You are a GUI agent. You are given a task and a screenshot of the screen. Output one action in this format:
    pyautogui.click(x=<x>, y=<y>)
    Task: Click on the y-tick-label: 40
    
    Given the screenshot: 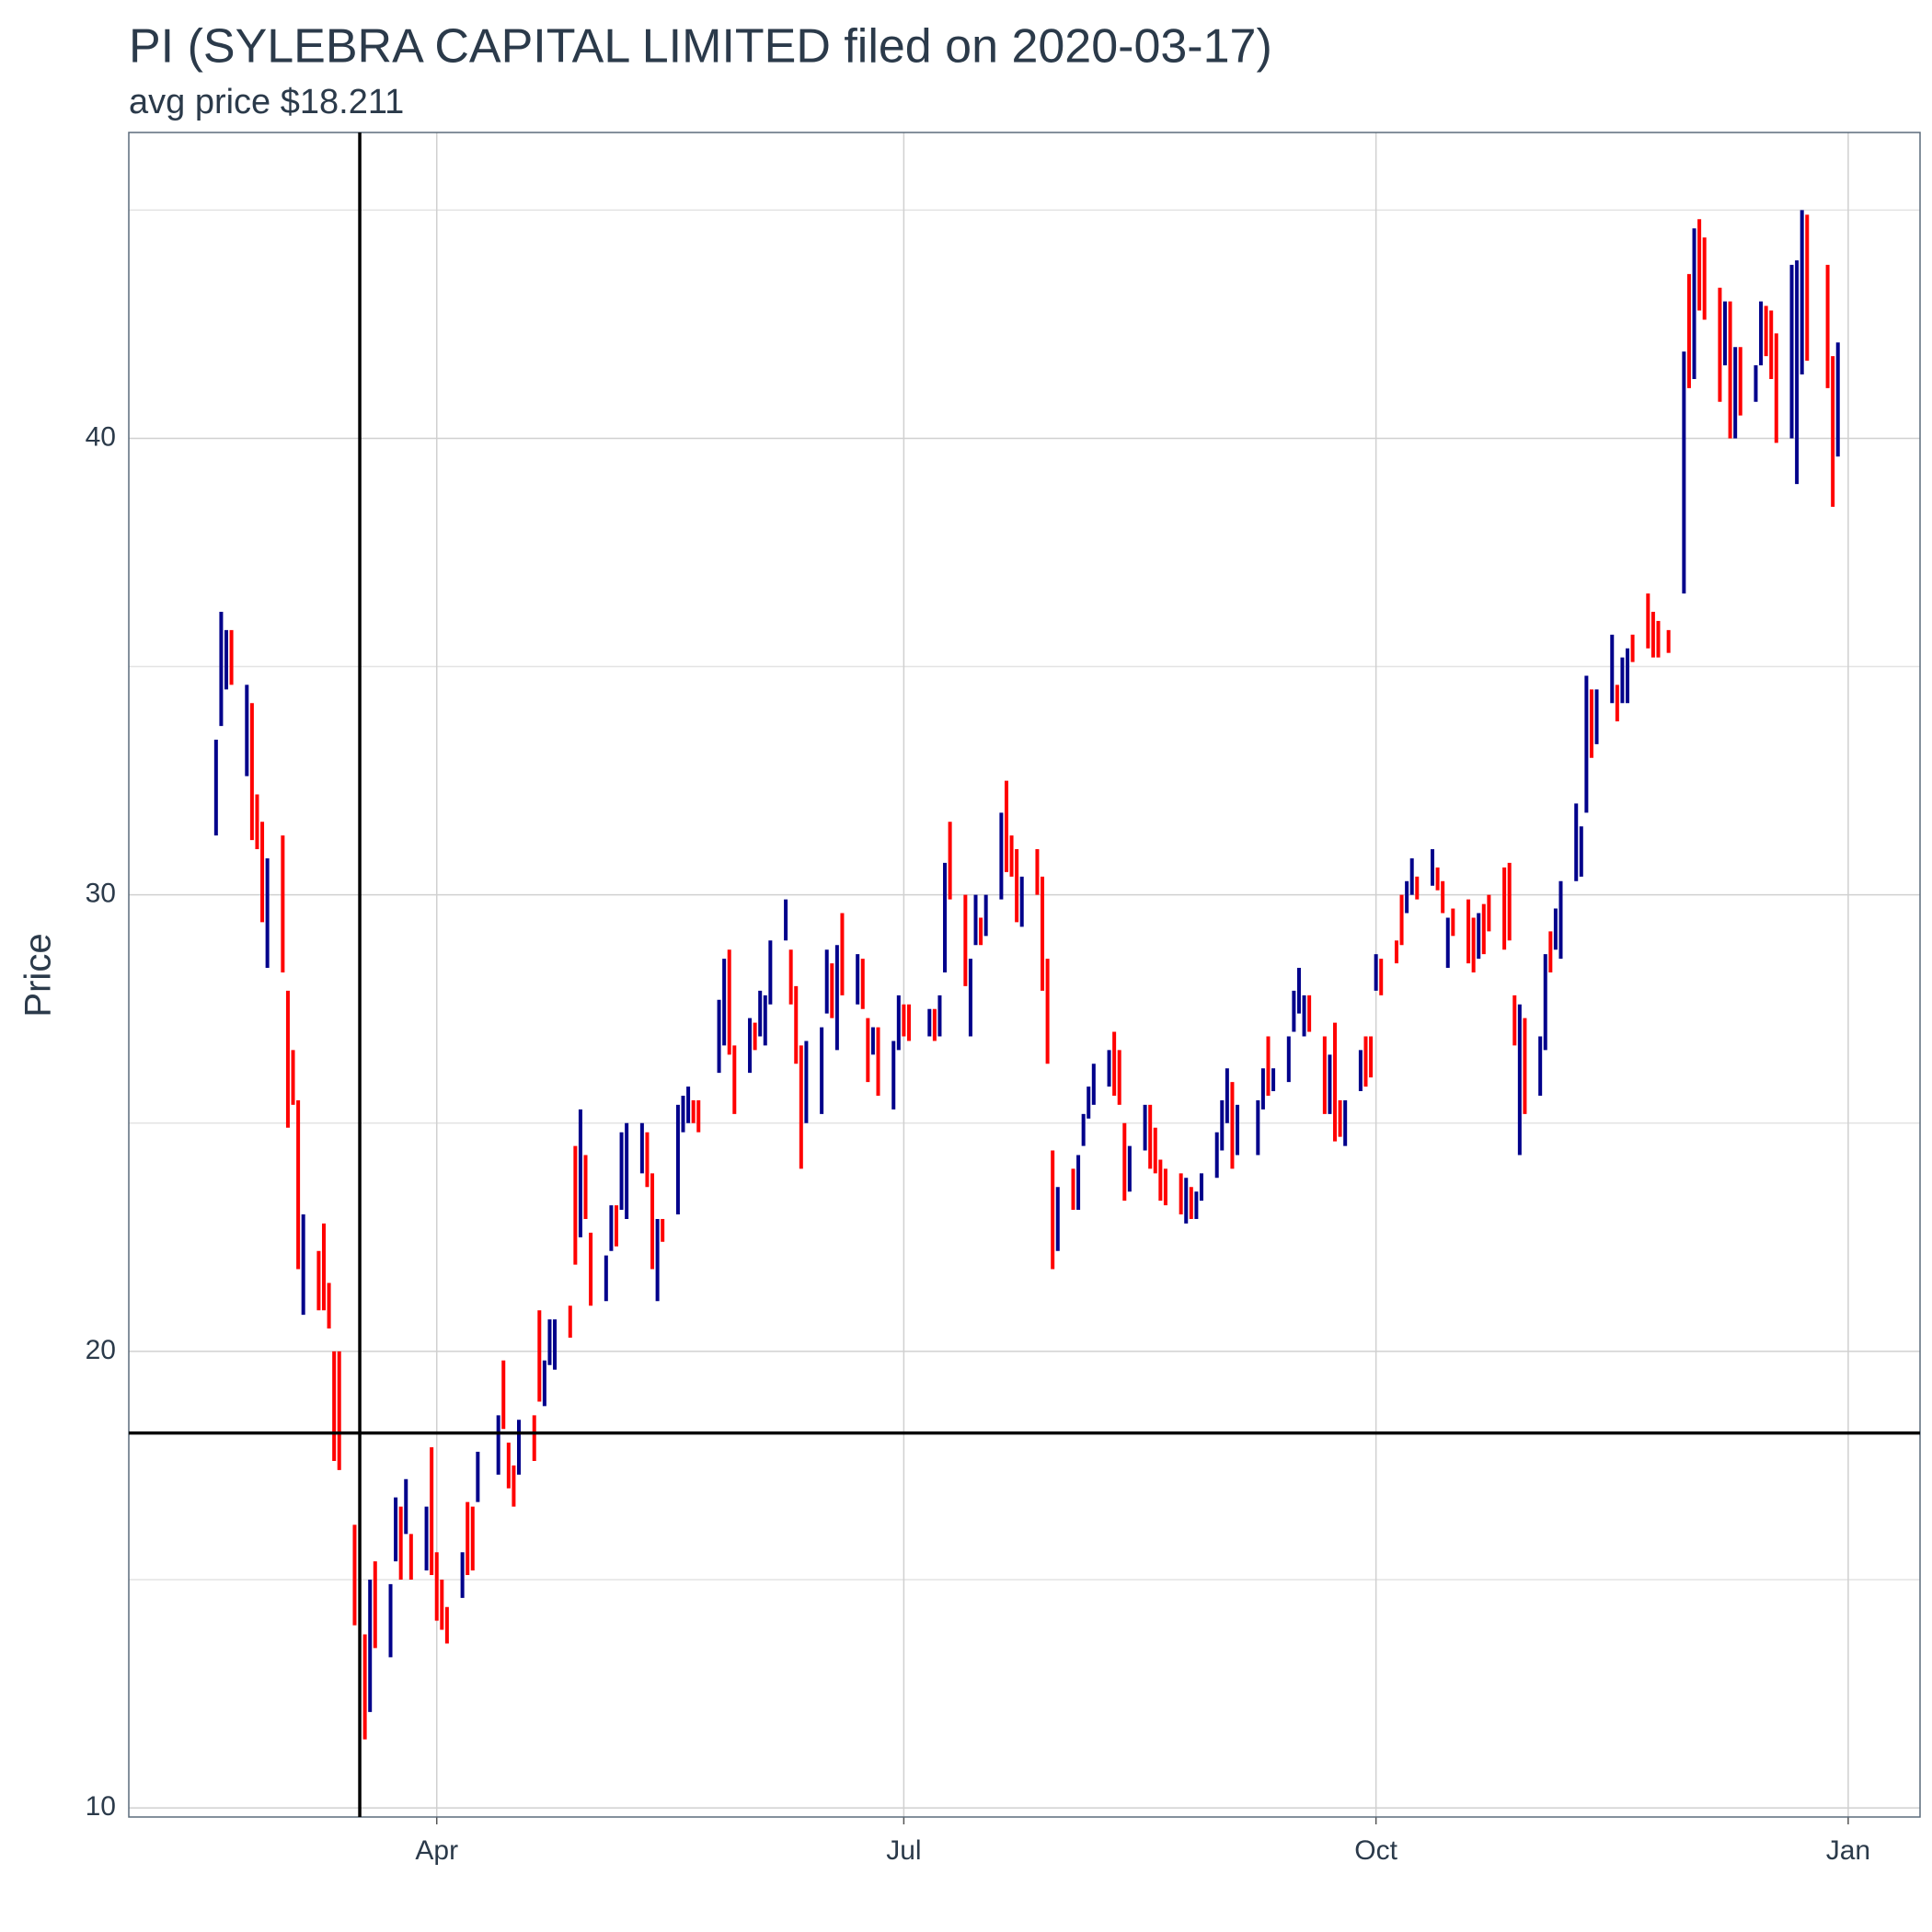 What is the action you would take?
    pyautogui.click(x=101, y=436)
    